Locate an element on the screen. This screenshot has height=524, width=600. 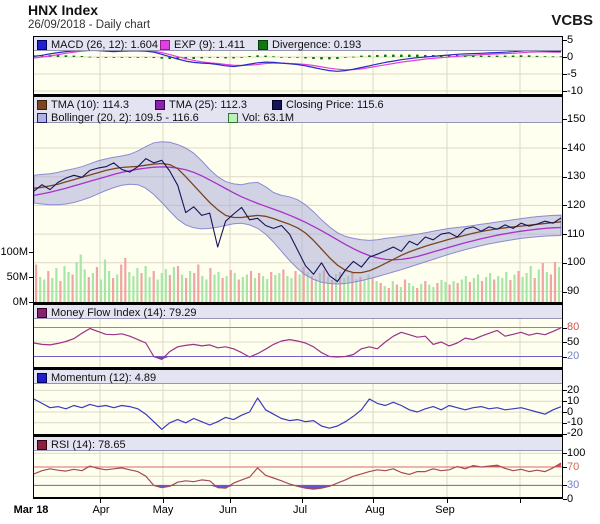
macd-chart is located at coordinates (298, 72).